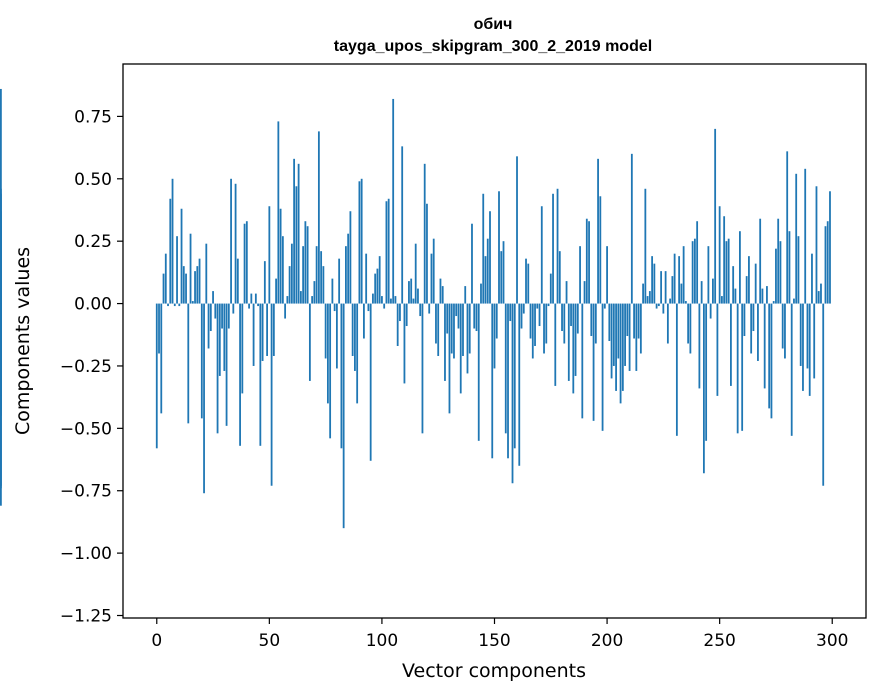  Describe the element at coordinates (493, 24) in the screenshot. I see `chart-title: обич` at that location.